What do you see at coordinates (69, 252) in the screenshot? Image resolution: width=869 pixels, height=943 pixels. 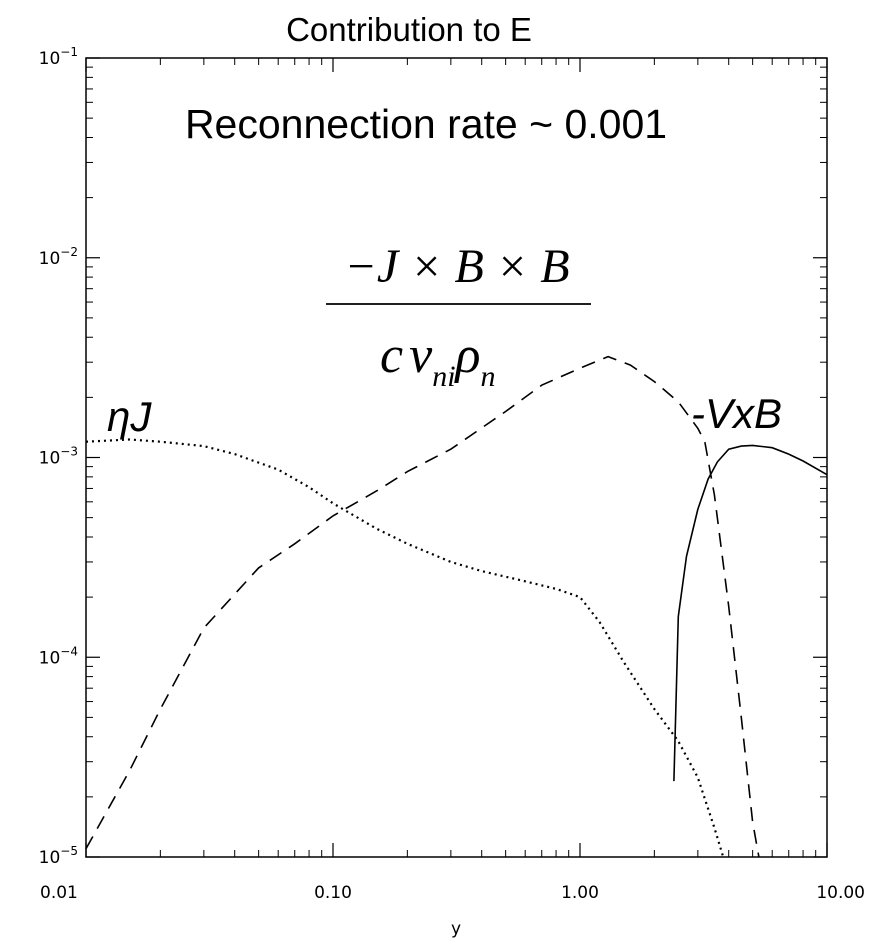 I see `y-tick-exponent: −2` at bounding box center [69, 252].